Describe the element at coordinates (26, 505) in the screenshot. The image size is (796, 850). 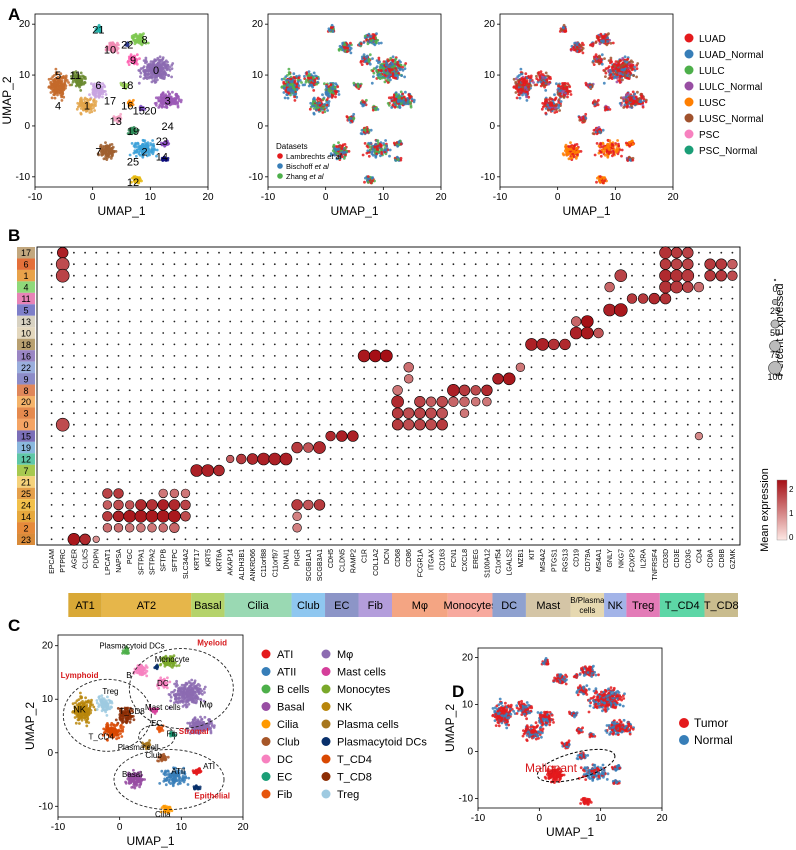
I see `row-label: 24` at that location.